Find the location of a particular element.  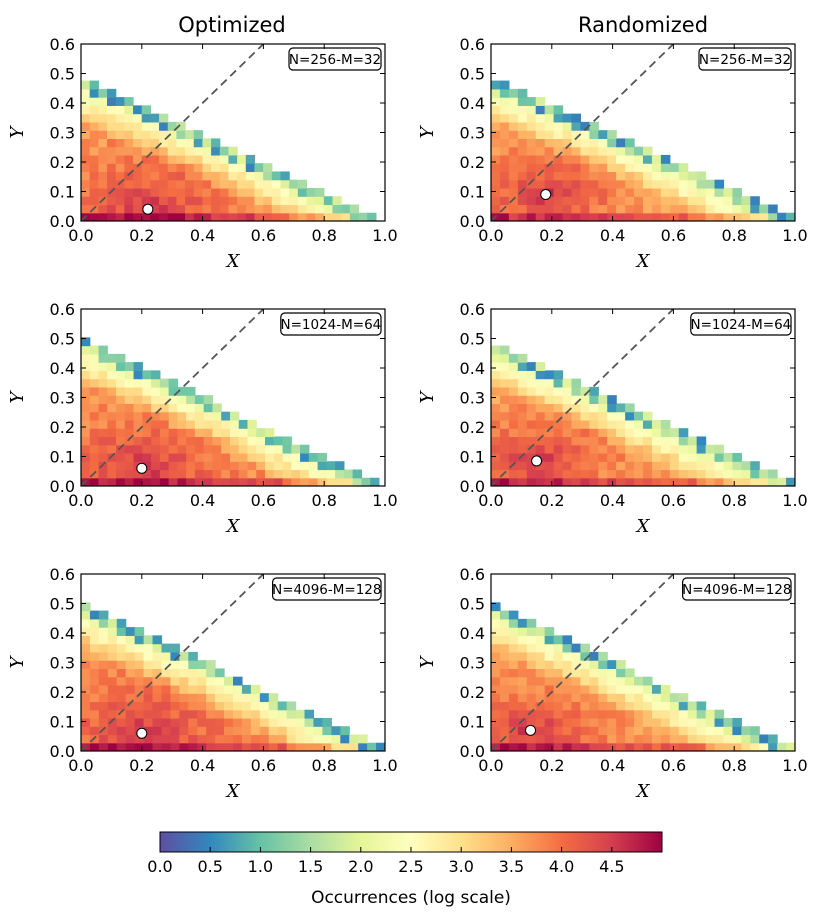

y-tick-label: 0.3 is located at coordinates (62, 663).